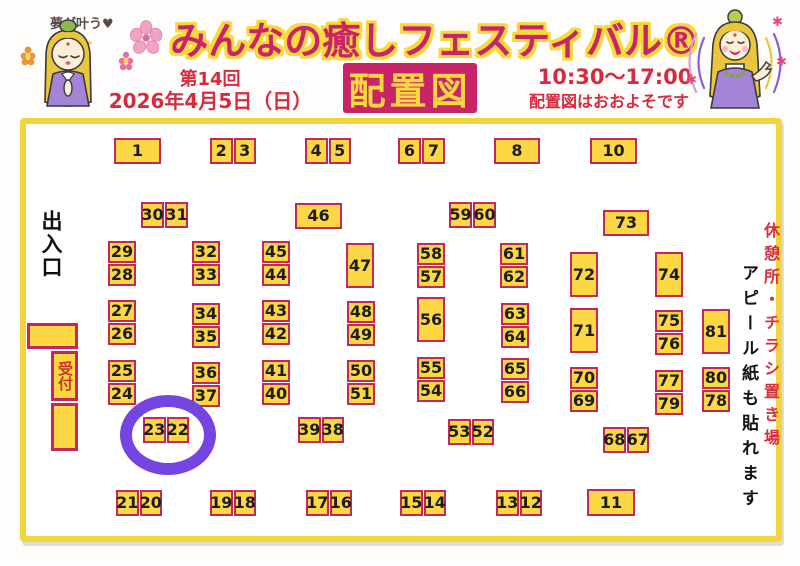 The height and width of the screenshot is (566, 800). I want to click on booth-number: 54, so click(431, 391).